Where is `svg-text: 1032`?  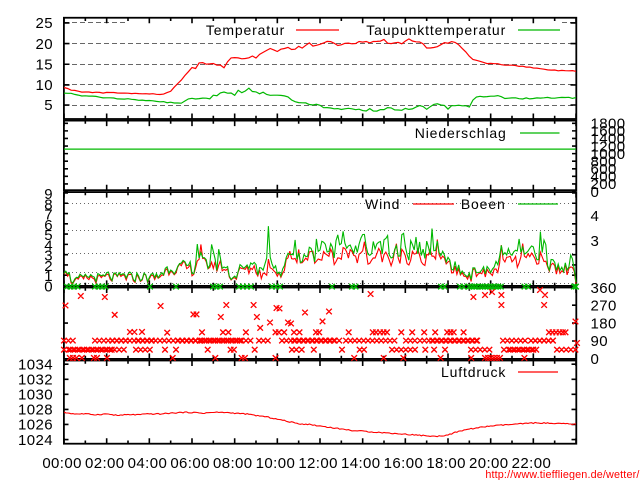
svg-text: 1032 is located at coordinates (35, 380).